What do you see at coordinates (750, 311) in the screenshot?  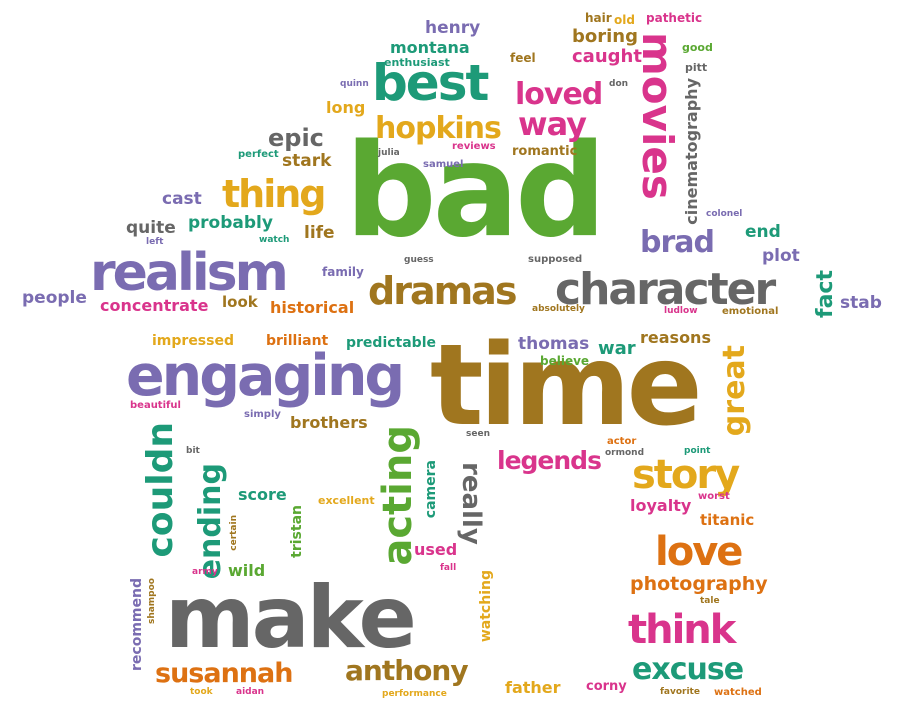 I see `word-emotional: emotional` at bounding box center [750, 311].